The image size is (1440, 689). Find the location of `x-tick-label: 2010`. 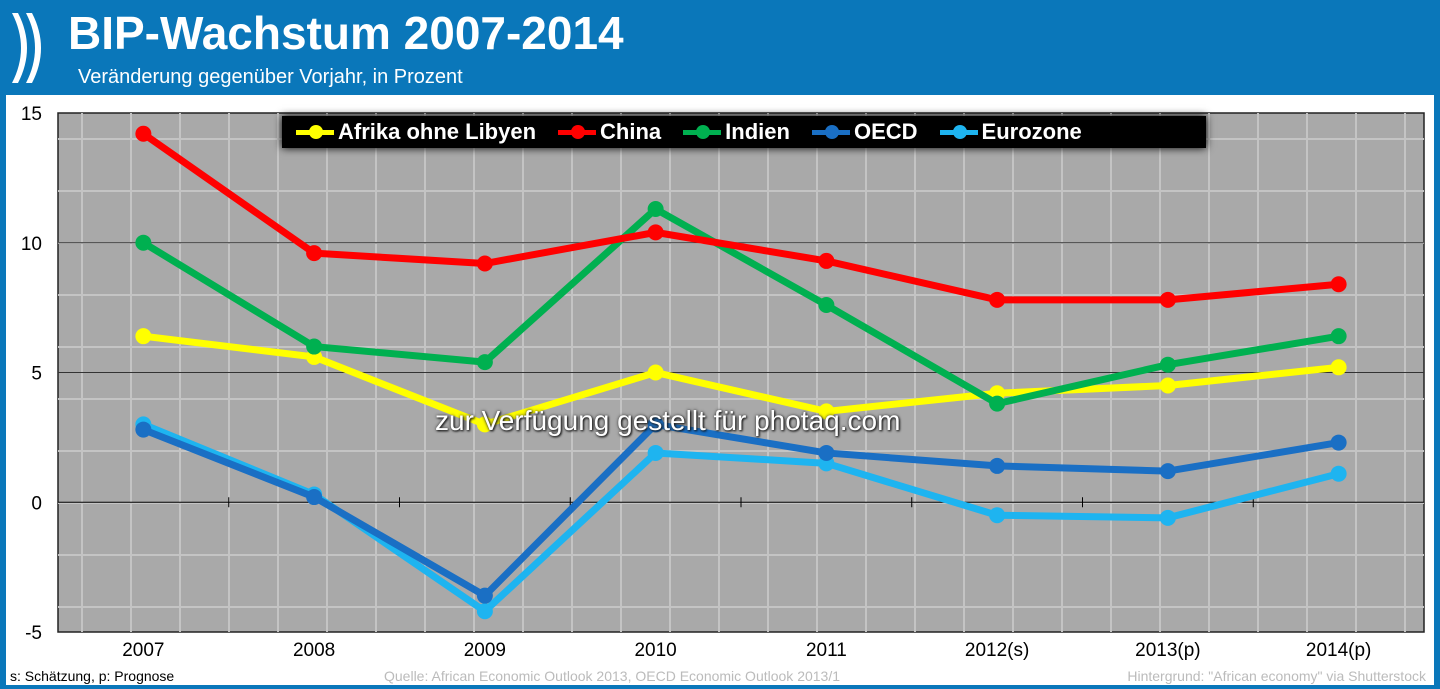

x-tick-label: 2010 is located at coordinates (655, 650).